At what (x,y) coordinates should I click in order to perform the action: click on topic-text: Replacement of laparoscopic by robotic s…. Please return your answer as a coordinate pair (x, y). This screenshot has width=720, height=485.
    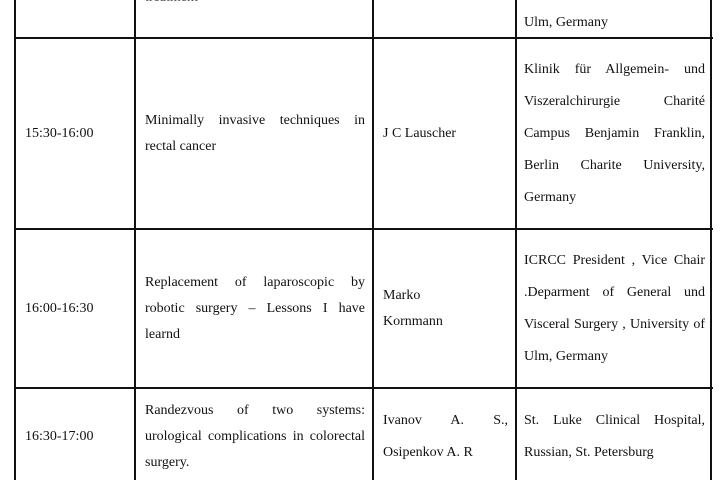
    Looking at the image, I should click on (255, 308).